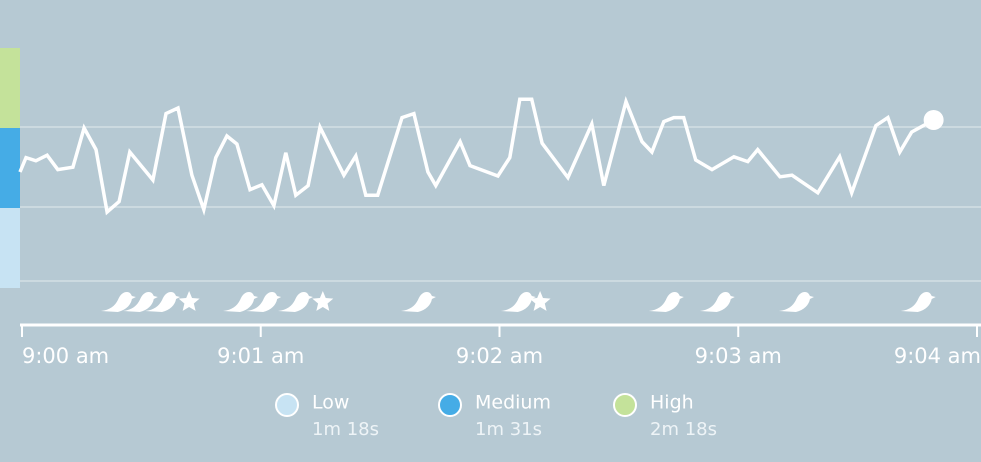 The image size is (981, 462). Describe the element at coordinates (508, 429) in the screenshot. I see `legend-duration: 1m 31s` at that location.